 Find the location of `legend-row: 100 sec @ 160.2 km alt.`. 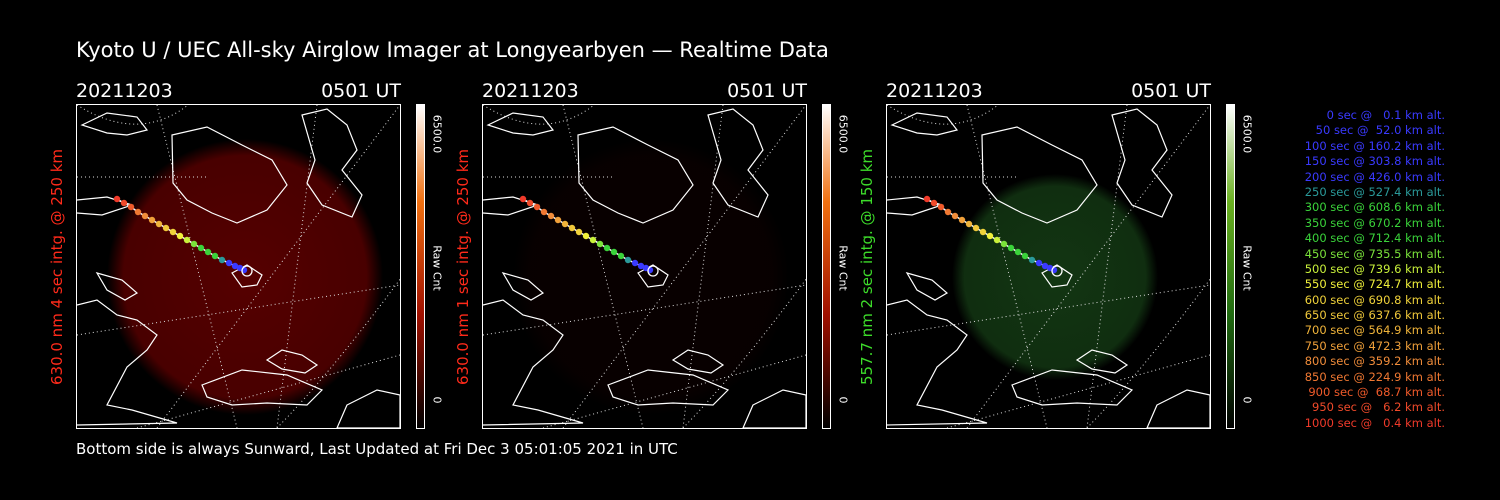

legend-row: 100 sec @ 160.2 km alt. is located at coordinates (1374, 145).